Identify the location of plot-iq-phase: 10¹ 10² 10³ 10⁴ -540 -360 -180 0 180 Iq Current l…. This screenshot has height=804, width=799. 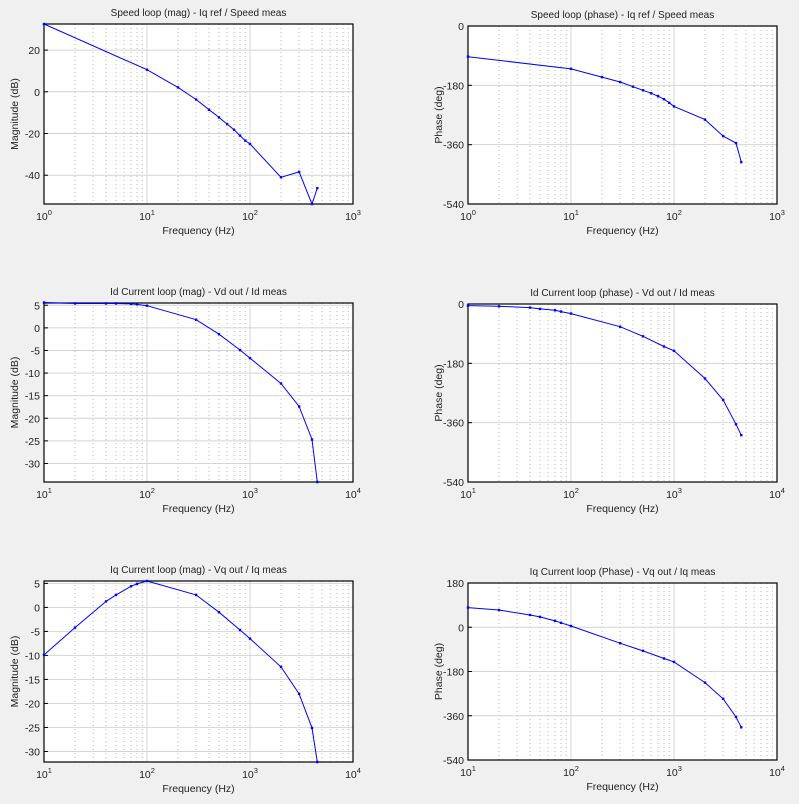
(609, 680).